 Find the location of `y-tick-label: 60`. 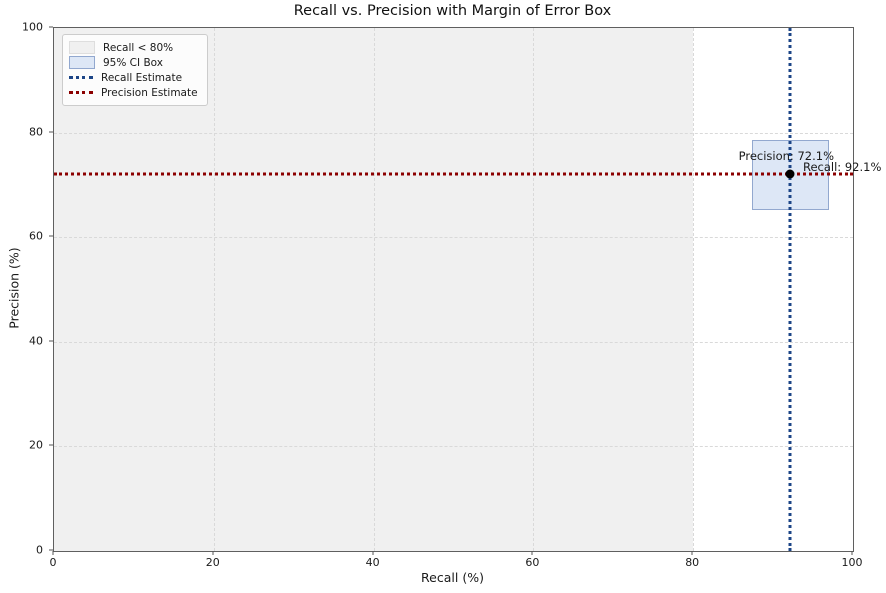

y-tick-label: 60 is located at coordinates (36, 236).